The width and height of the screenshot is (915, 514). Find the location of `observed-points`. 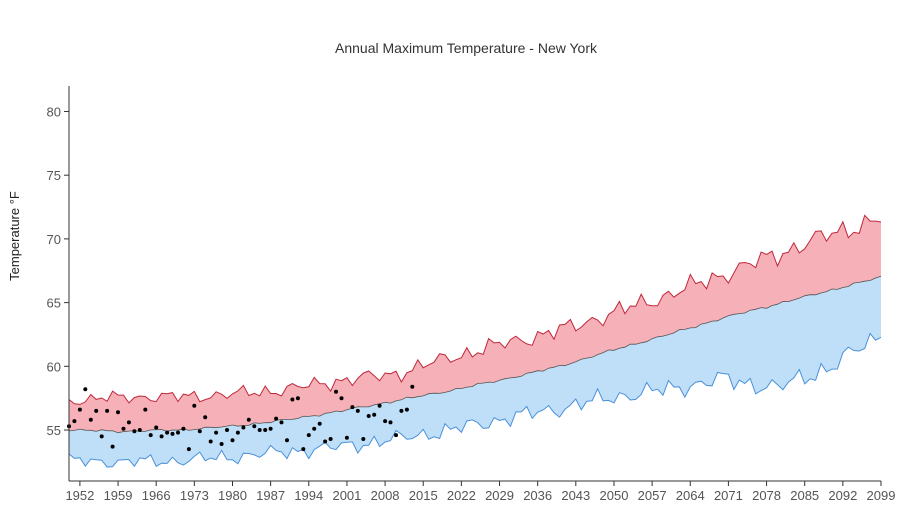

observed-points is located at coordinates (241, 418).